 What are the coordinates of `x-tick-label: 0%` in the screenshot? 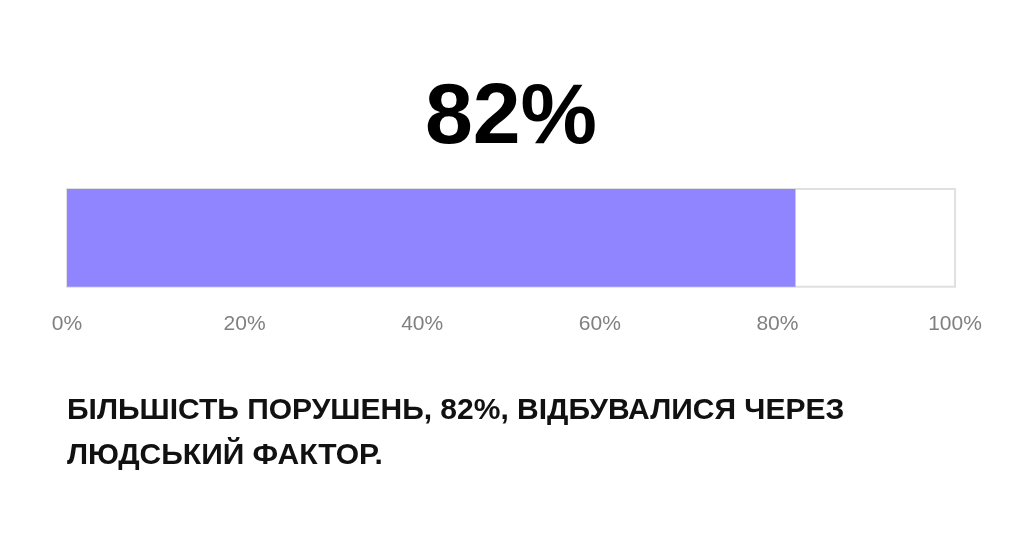 It's located at (67, 323).